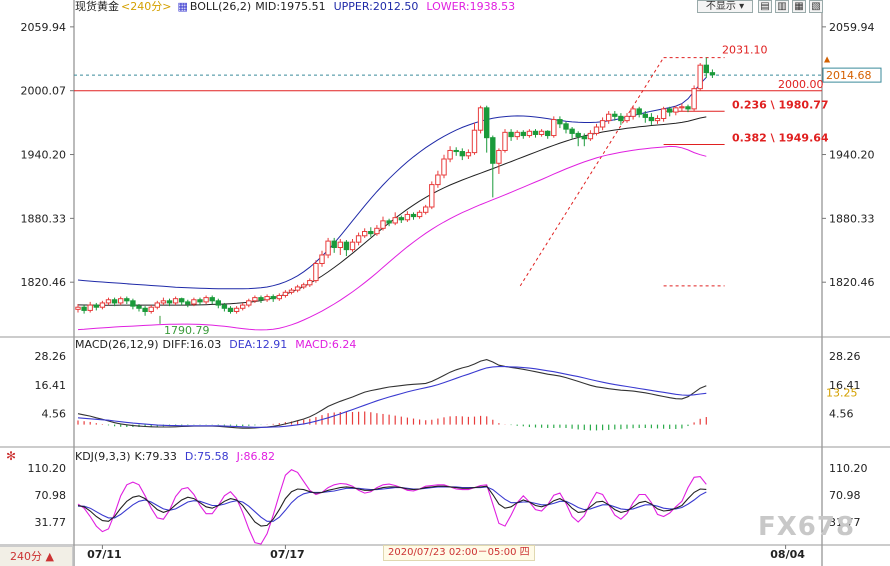  Describe the element at coordinates (816, 6) in the screenshot. I see `toolbar-icon-4: ▧` at that location.